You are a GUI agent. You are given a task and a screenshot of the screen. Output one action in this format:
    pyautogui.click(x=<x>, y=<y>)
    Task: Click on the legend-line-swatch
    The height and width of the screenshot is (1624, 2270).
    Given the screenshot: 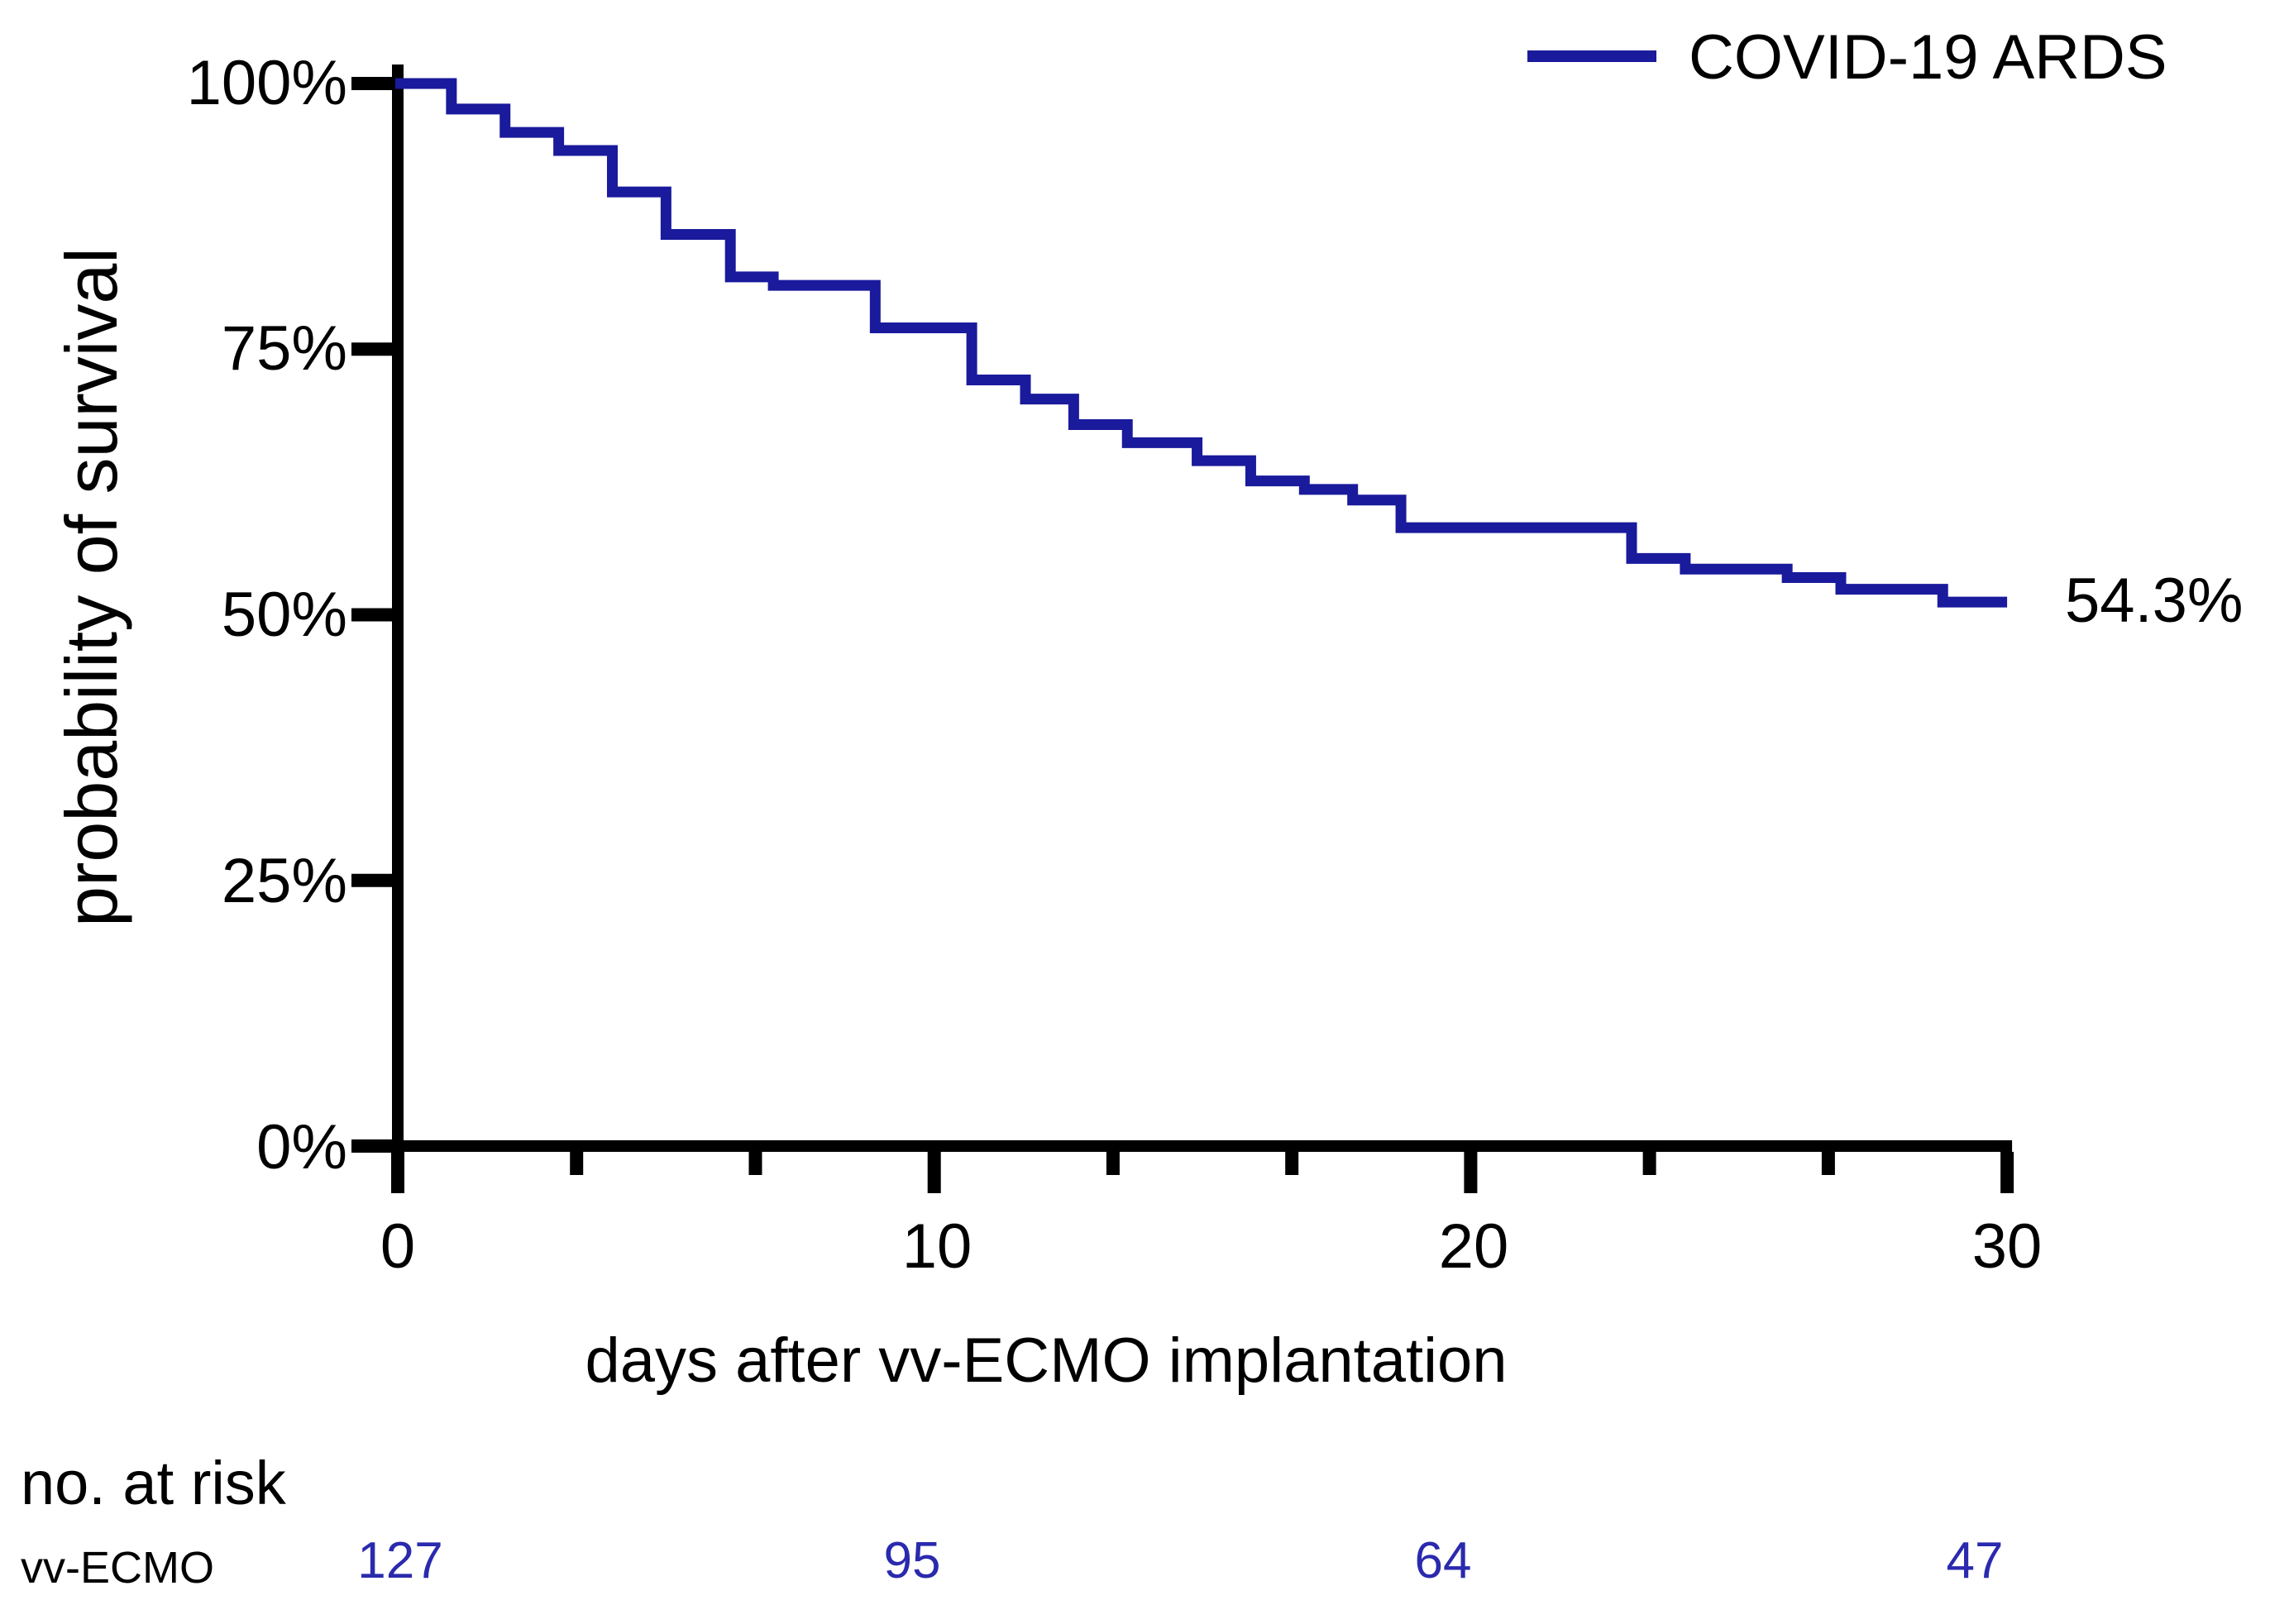 What is the action you would take?
    pyautogui.click(x=1591, y=56)
    